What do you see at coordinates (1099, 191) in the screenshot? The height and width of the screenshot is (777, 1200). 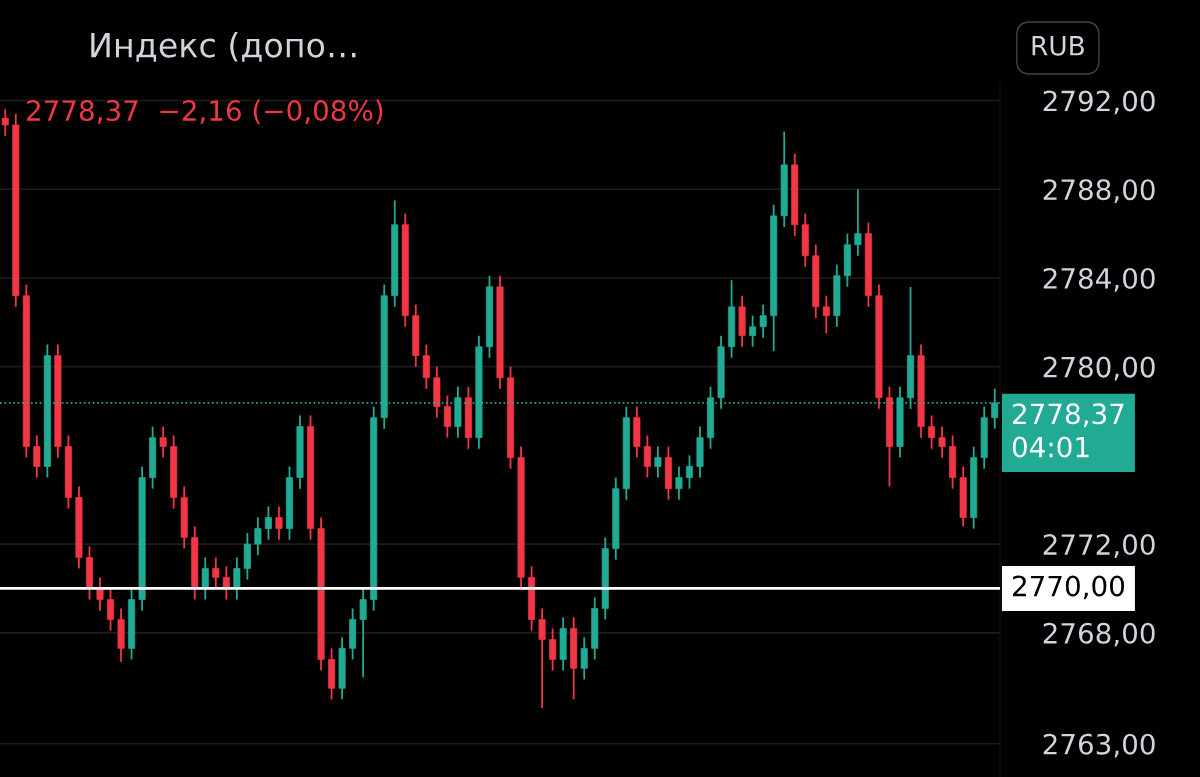 I see `y-tick-label: 2788,00` at bounding box center [1099, 191].